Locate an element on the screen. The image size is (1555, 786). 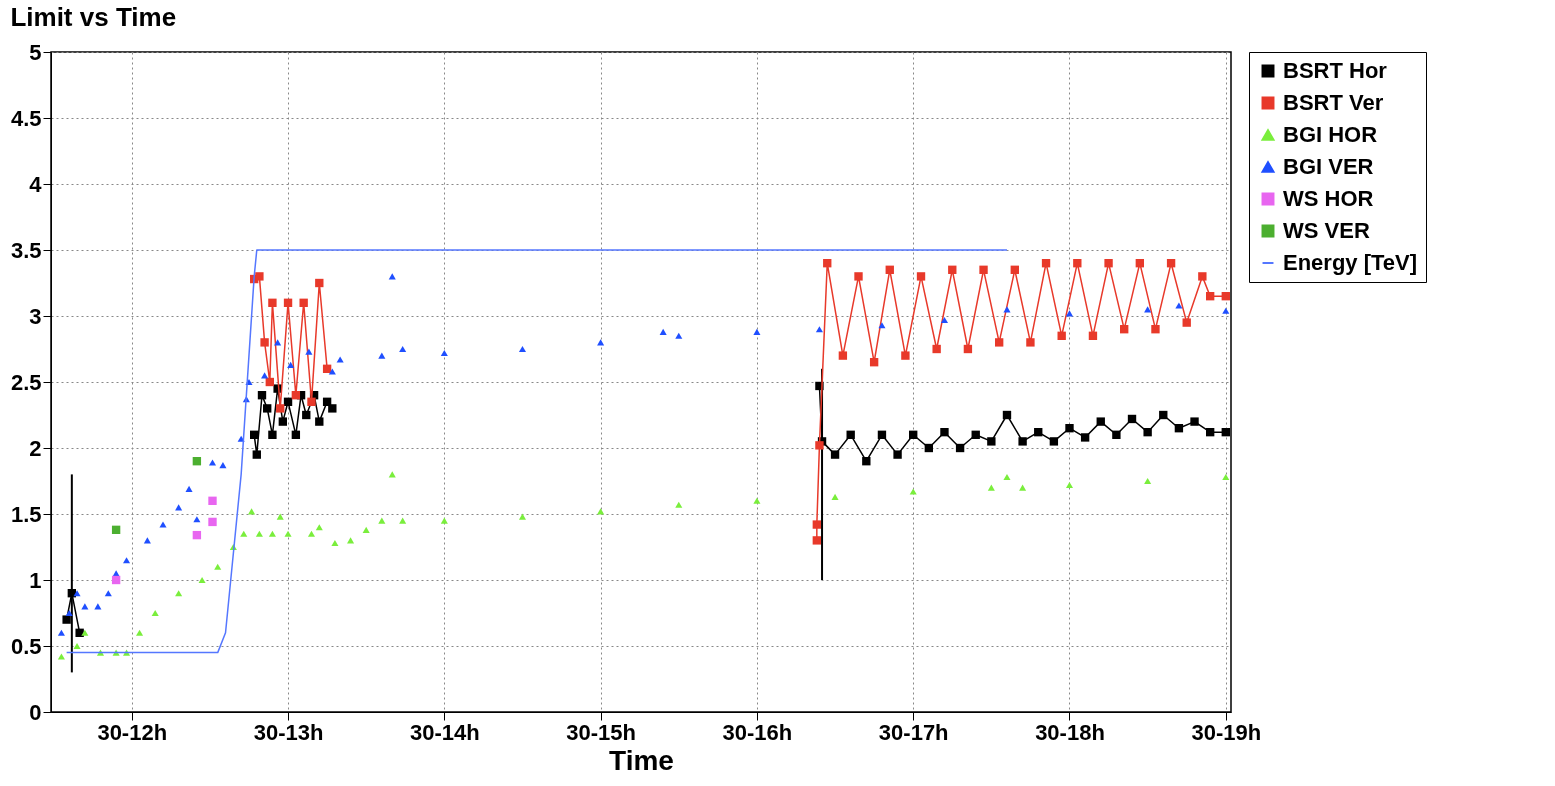
y-tick-label: 1 is located at coordinates (35, 580).